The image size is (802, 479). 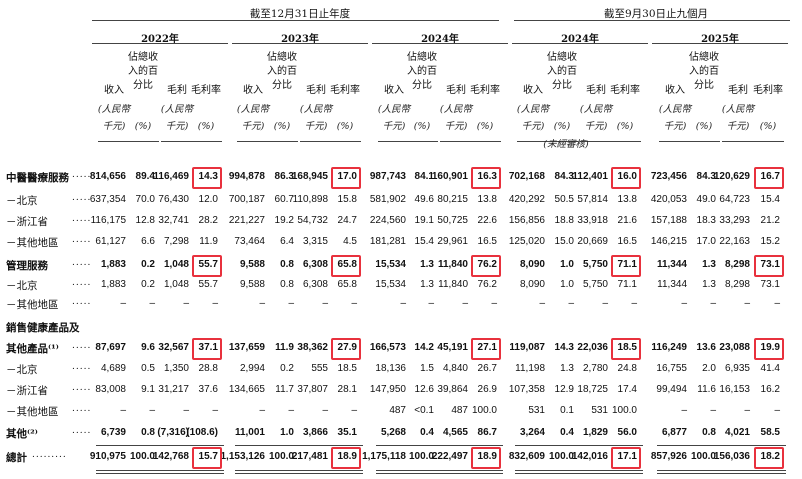 What do you see at coordinates (387, 199) in the screenshot?
I see `cell-value: 581,902` at bounding box center [387, 199].